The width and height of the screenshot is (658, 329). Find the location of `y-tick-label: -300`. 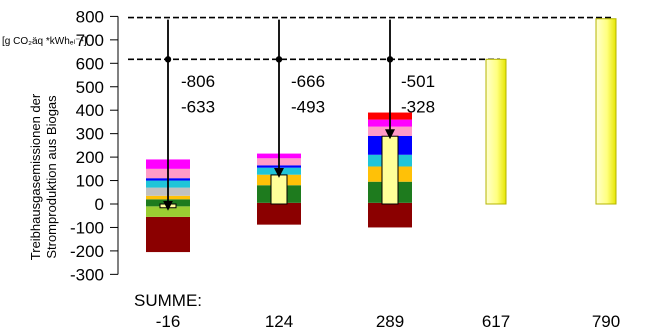

y-tick-label: -300 is located at coordinates (87, 274).